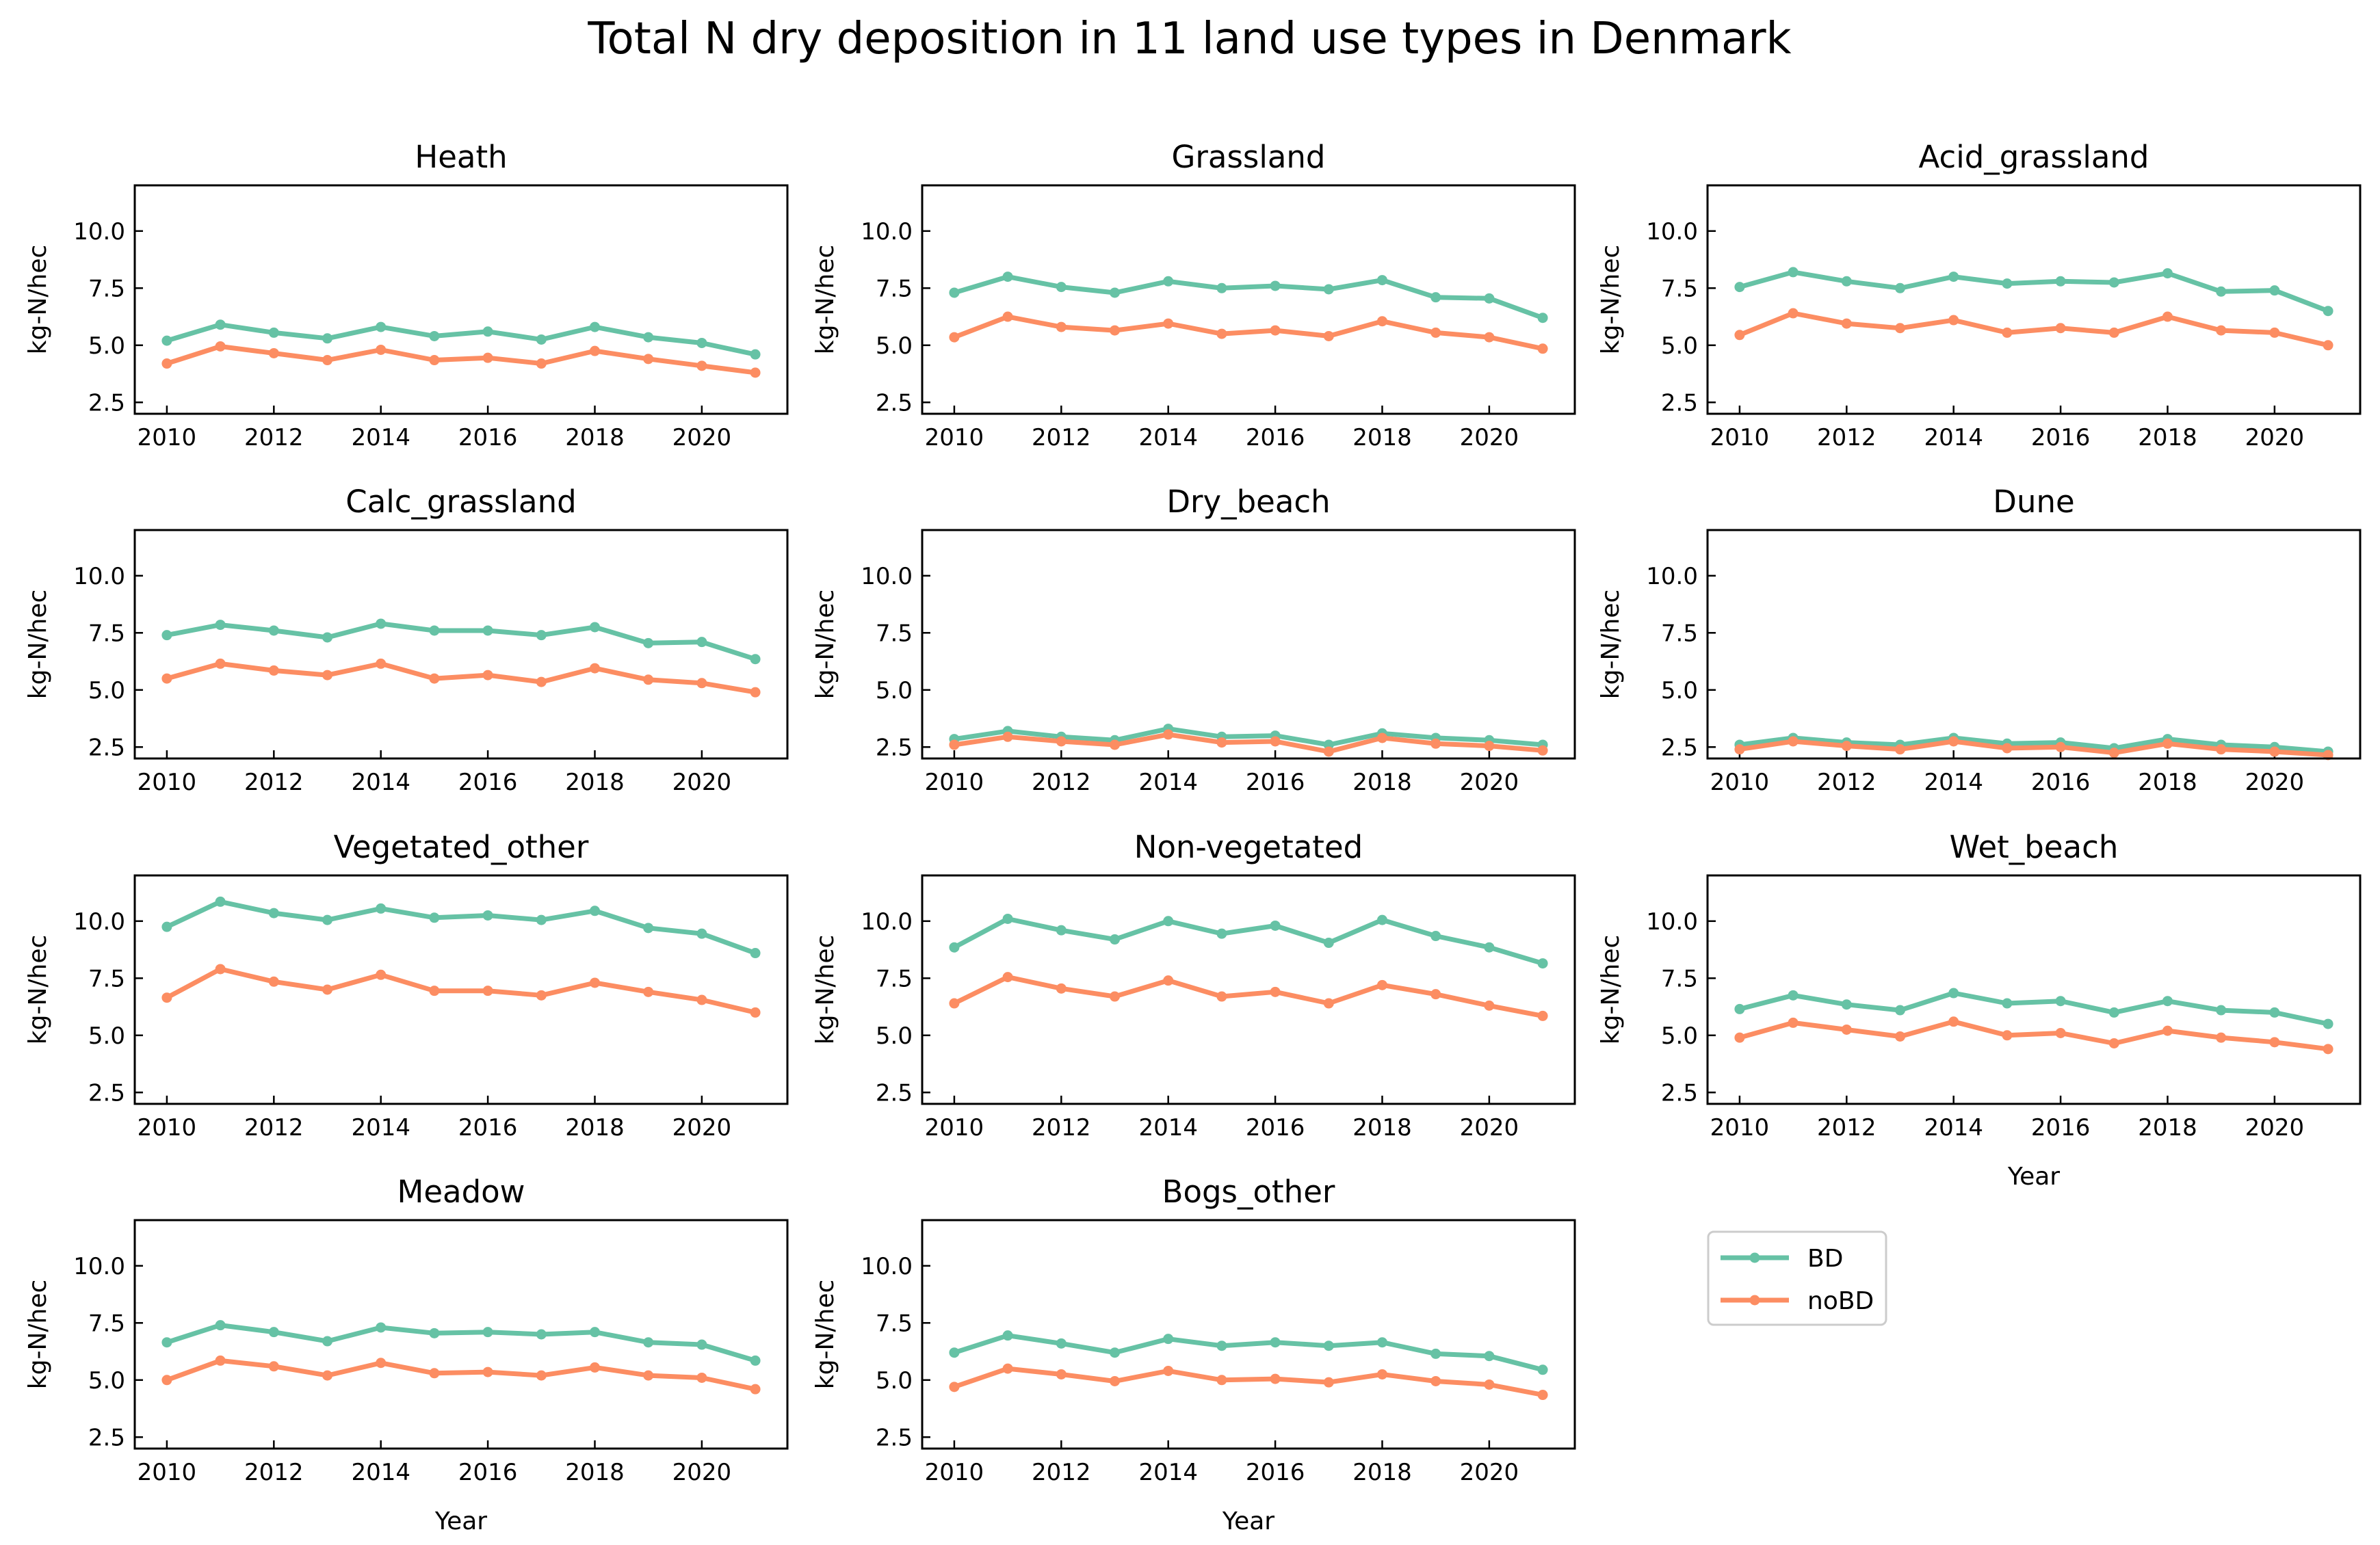  Describe the element at coordinates (2033, 502) in the screenshot. I see `panel-title: Dune` at that location.